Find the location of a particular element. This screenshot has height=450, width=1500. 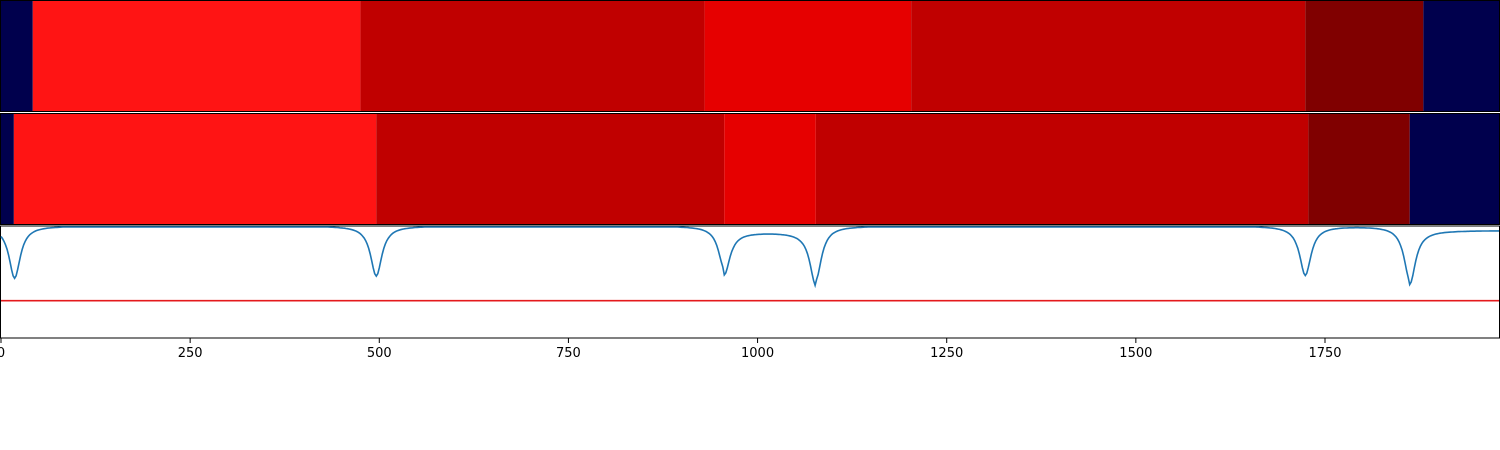

x-tick-label: 500 is located at coordinates (379, 353).